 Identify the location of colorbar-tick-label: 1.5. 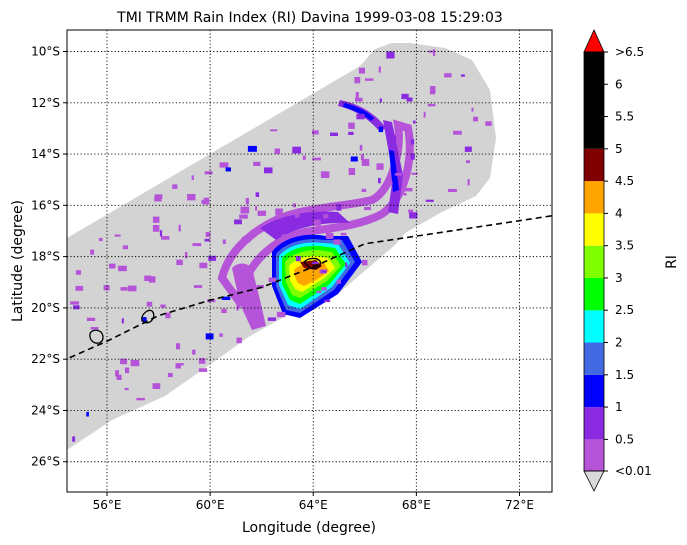
(624, 375).